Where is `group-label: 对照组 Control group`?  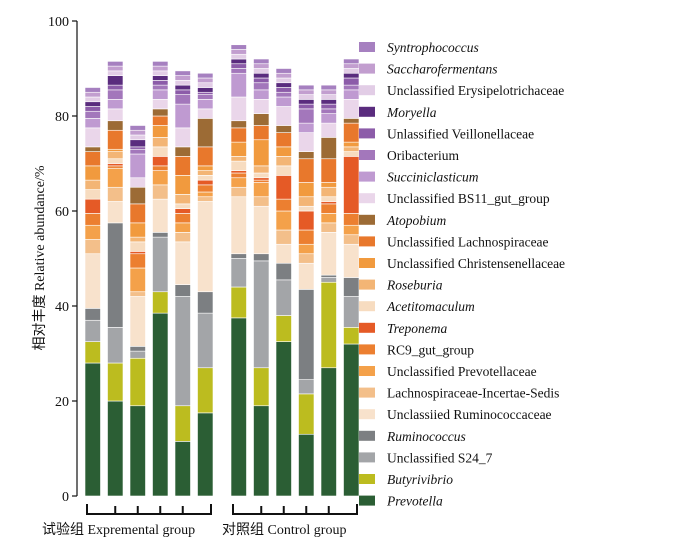 group-label: 对照组 Control group is located at coordinates (284, 530).